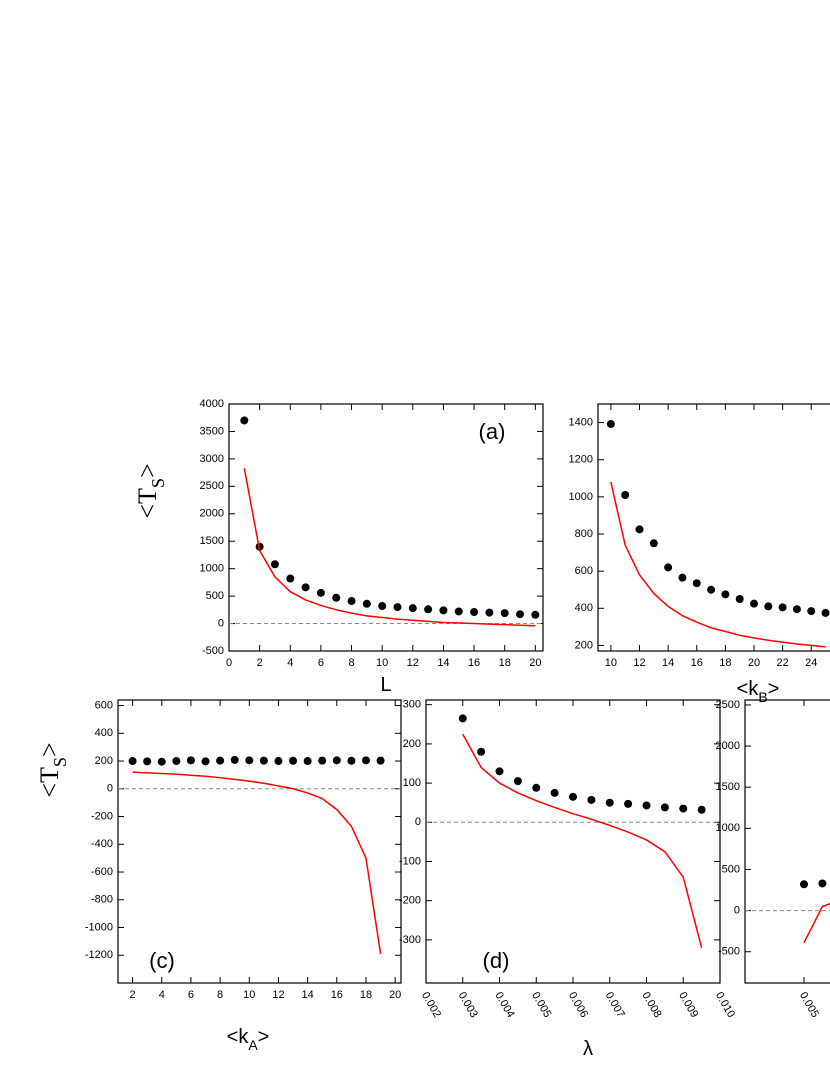 Image resolution: width=830 pixels, height=1075 pixels. I want to click on y-axis-label-part: S, so click(158, 483).